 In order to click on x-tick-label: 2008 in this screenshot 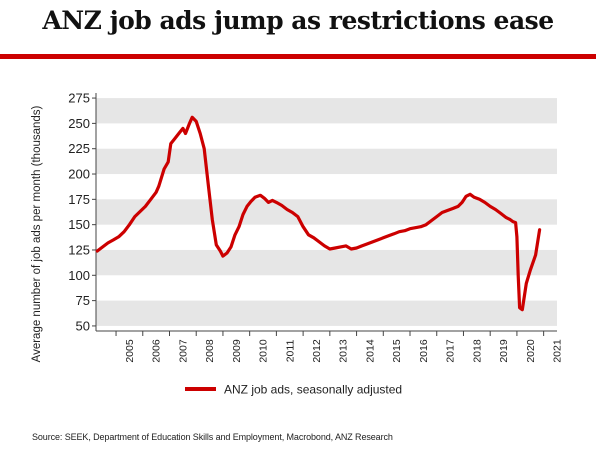, I will do `click(210, 351)`.